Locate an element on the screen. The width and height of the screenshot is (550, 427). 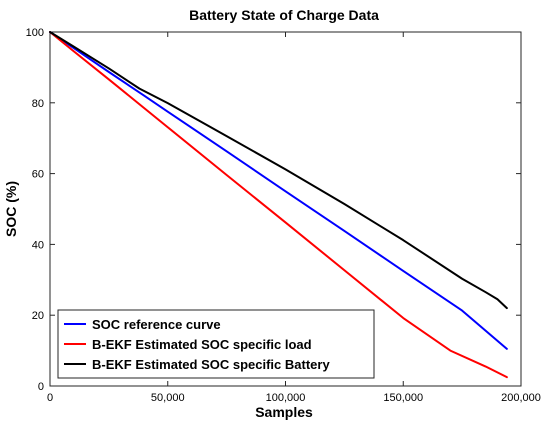
y-axis-label: SOC (%) is located at coordinates (11, 209).